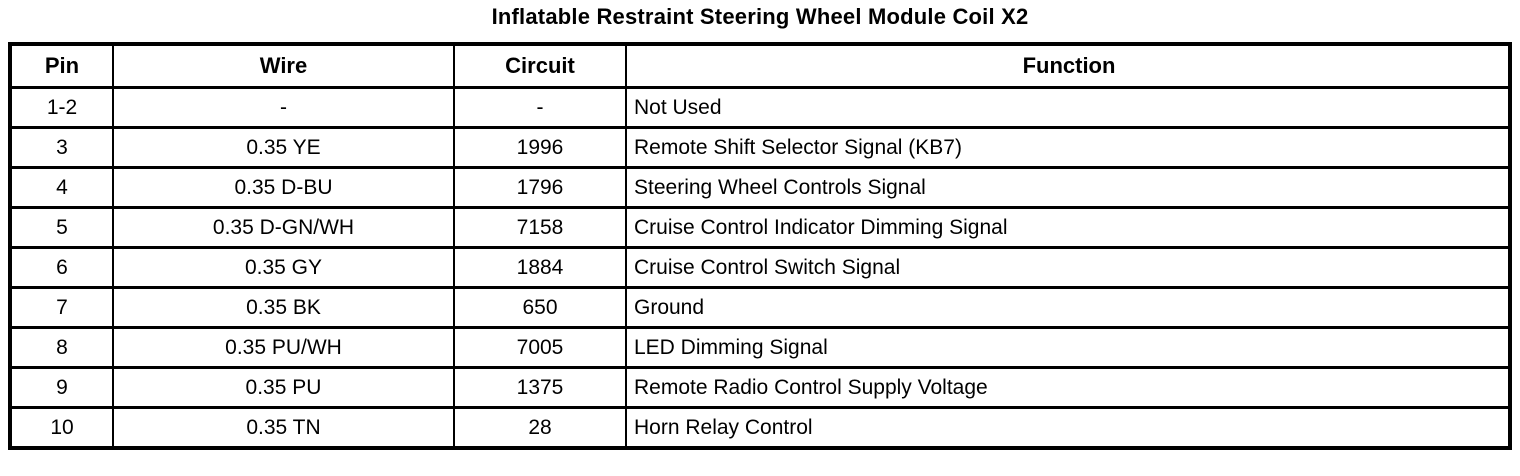 The height and width of the screenshot is (476, 1520). What do you see at coordinates (283, 187) in the screenshot?
I see `wire-cell: 0.35 D-BU` at bounding box center [283, 187].